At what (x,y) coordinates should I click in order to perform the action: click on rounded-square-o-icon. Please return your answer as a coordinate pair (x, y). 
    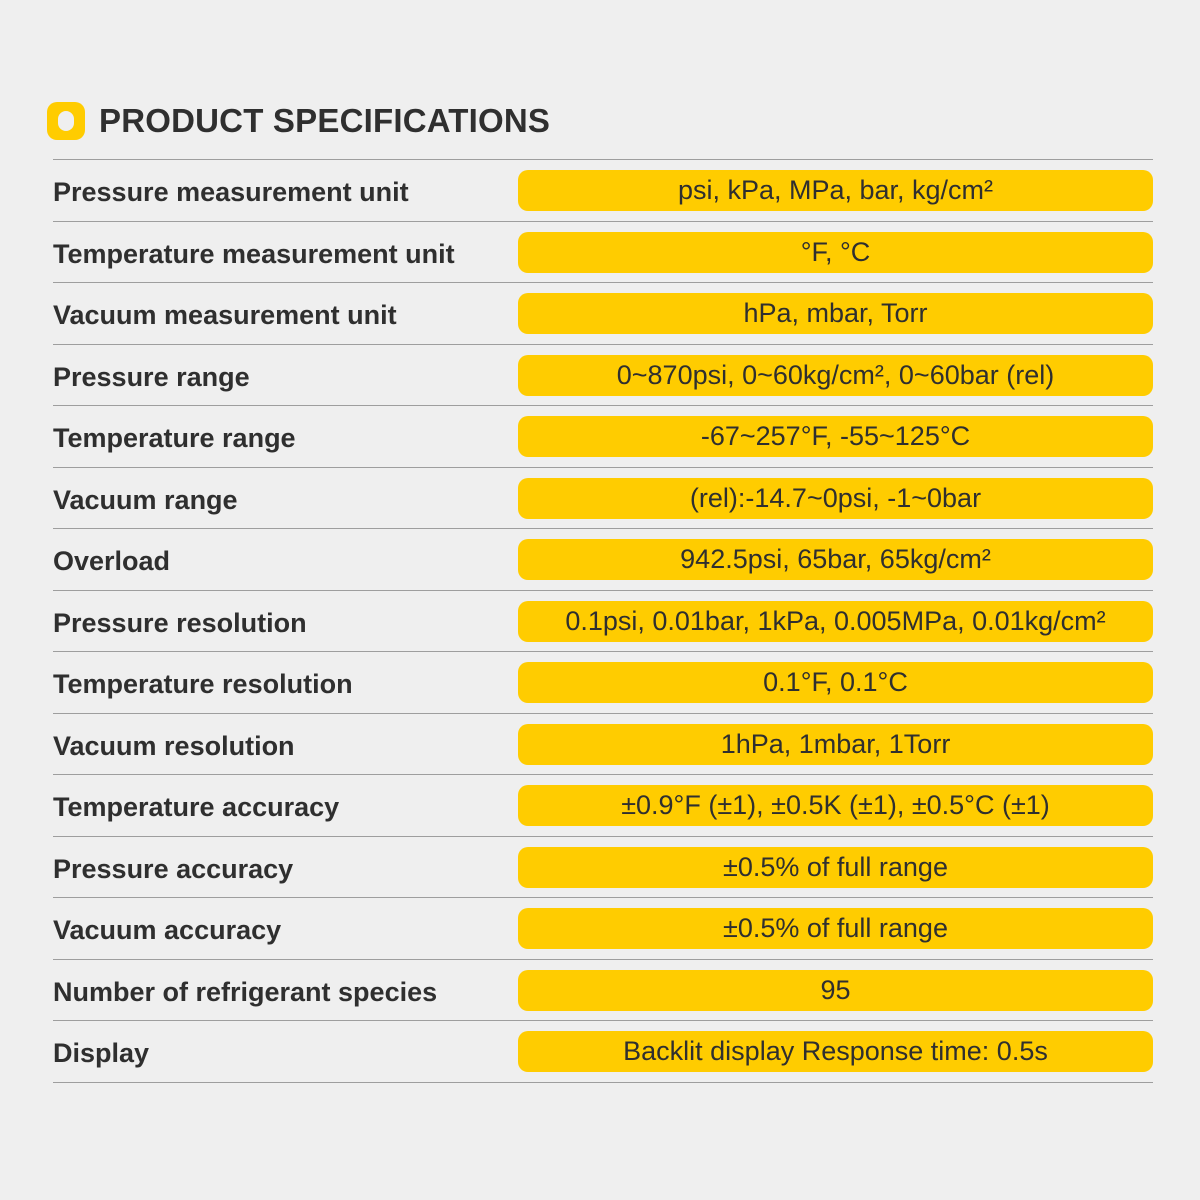
    Looking at the image, I should click on (66, 121).